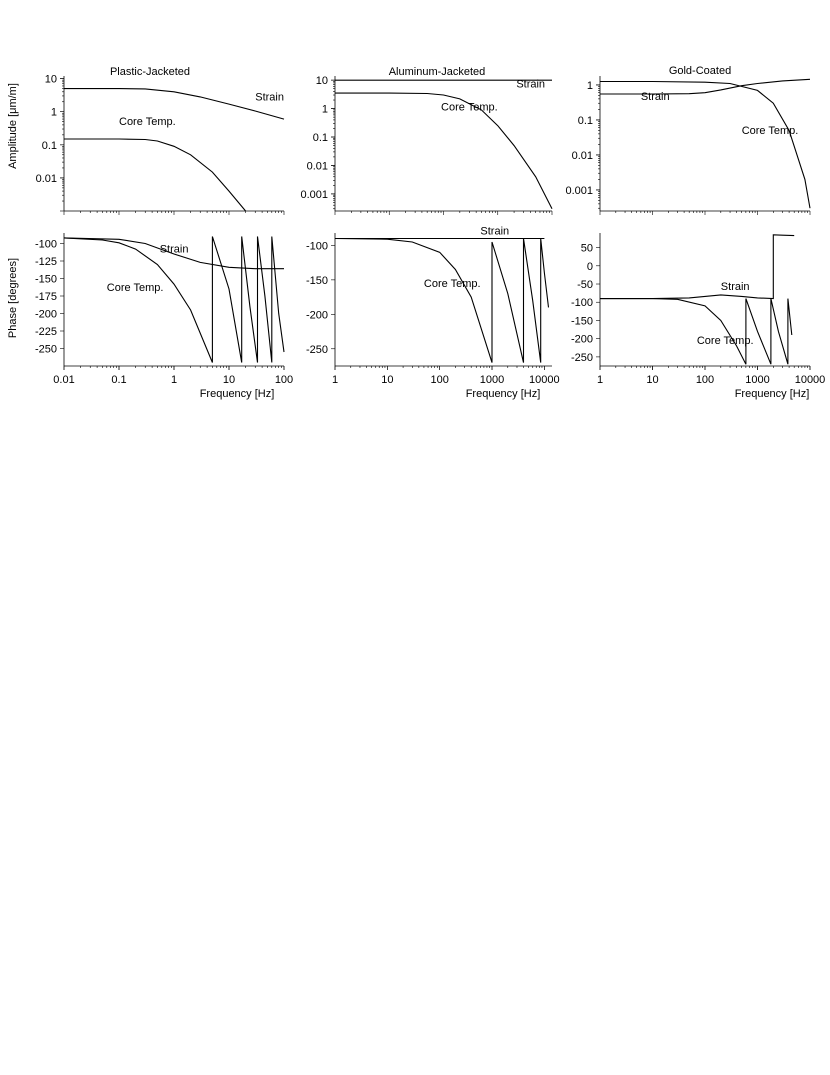 Image resolution: width=830 pixels, height=1075 pixels. I want to click on gold-amp-panel: 0.001 0.01 0.1 1 Gold-Coated Strain Core Temp., so click(688, 140).